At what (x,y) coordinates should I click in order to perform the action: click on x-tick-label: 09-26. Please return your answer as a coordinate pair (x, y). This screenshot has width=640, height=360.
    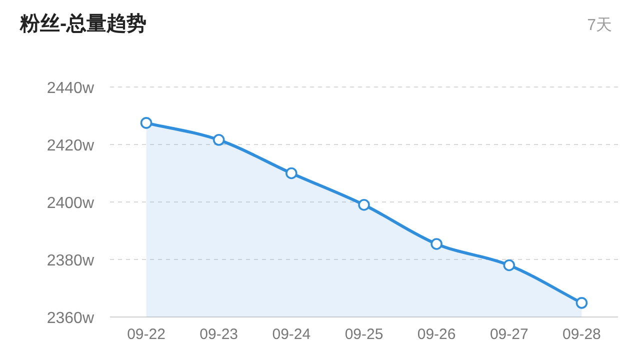
    Looking at the image, I should click on (436, 334).